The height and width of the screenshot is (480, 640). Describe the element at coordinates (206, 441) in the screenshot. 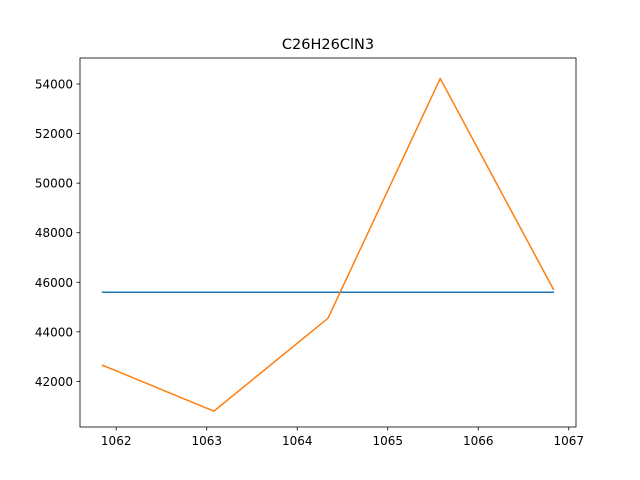

I see `x-tick-label: 1063` at that location.